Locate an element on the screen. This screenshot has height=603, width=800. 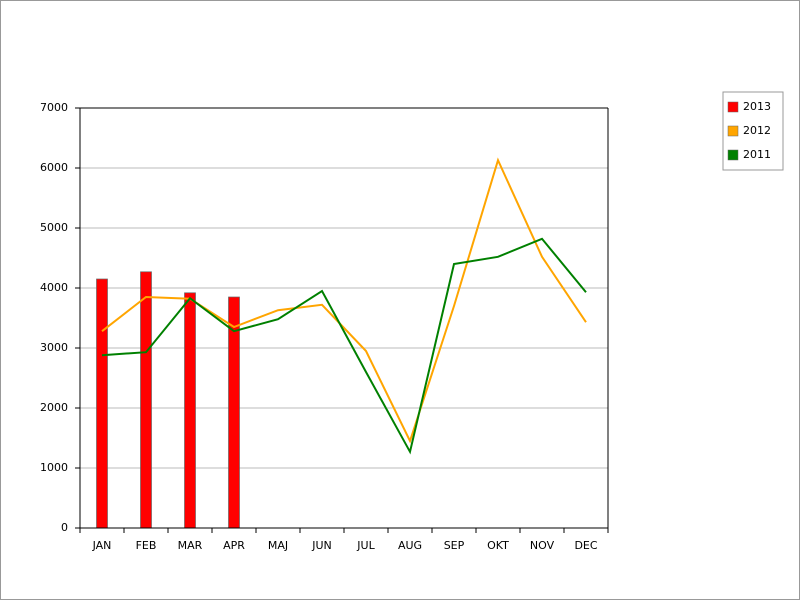
x-tick-label: DEC is located at coordinates (585, 545).